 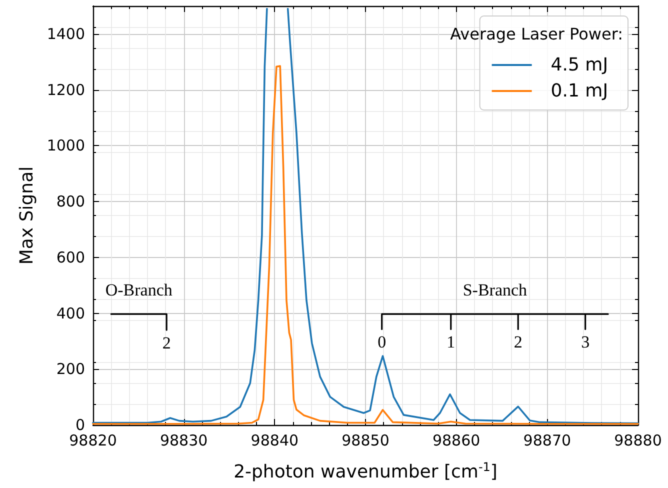 I want to click on x-tick-label: 98840, so click(x=274, y=441).